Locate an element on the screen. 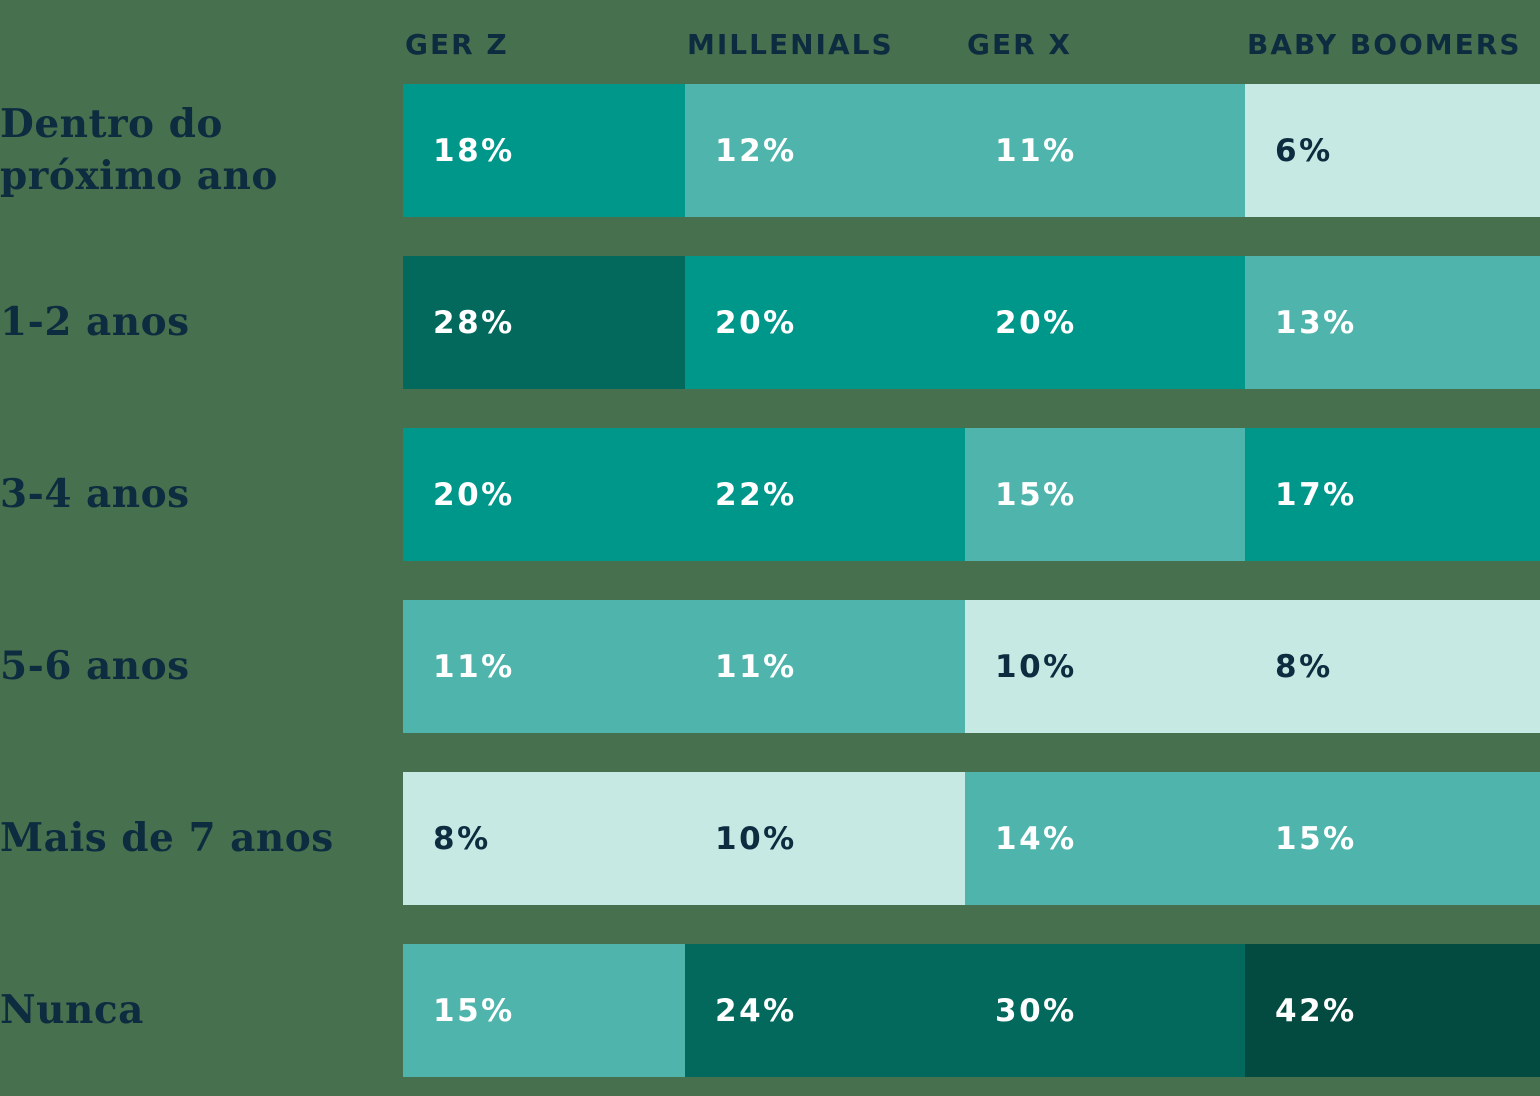  heatmap-cell: 6% is located at coordinates (1392, 150).